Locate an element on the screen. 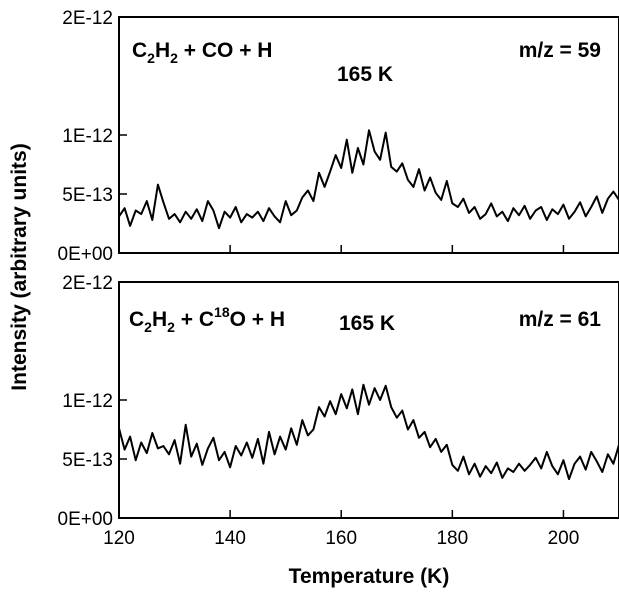 The width and height of the screenshot is (619, 594). x-tick-label: 180 is located at coordinates (452, 538).